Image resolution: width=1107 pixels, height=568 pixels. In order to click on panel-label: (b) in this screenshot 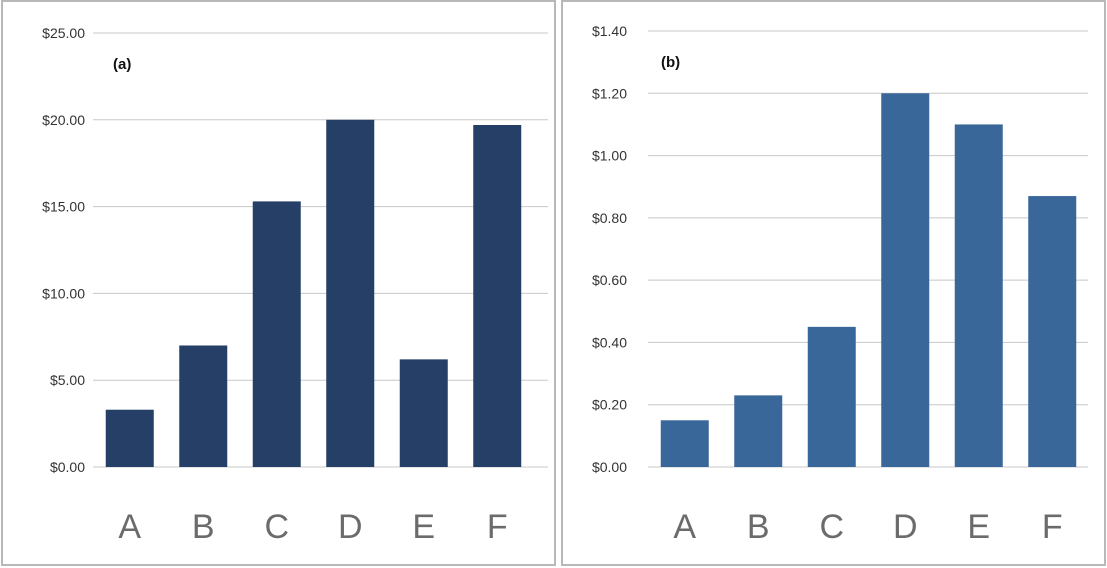, I will do `click(670, 62)`.